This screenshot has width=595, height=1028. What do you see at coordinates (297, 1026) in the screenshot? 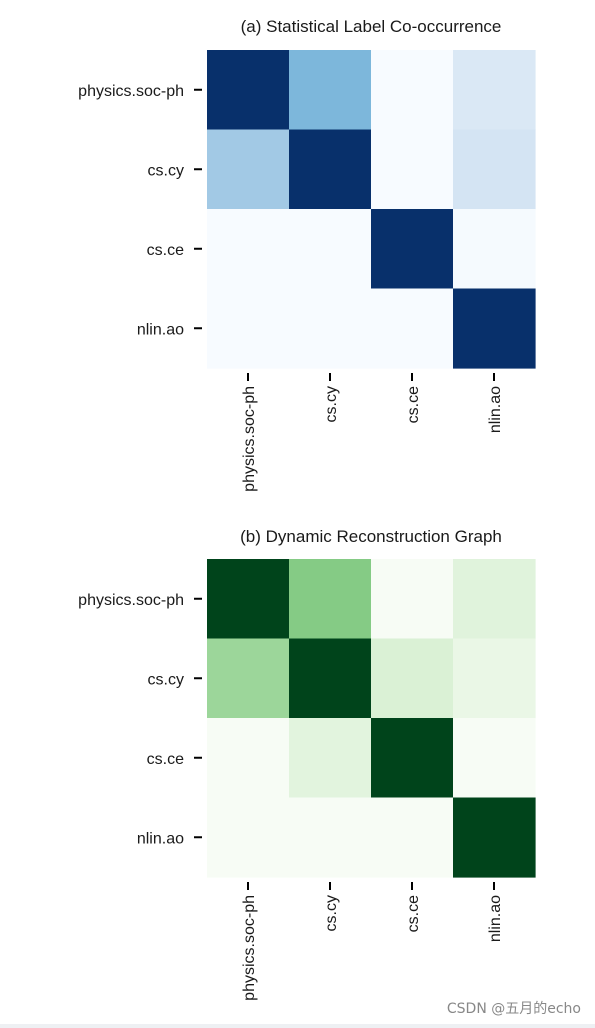
I see `bottom-strip` at bounding box center [297, 1026].